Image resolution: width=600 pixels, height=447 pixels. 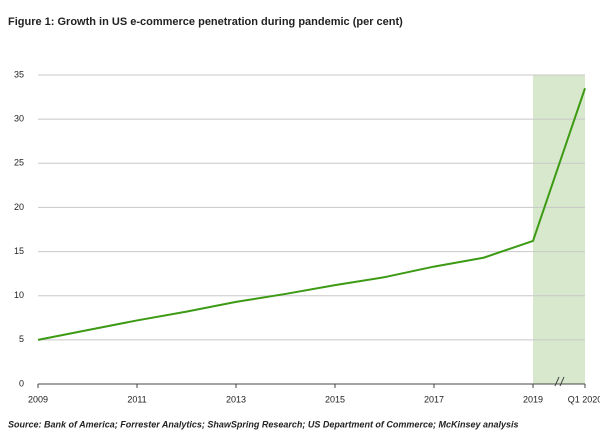 What do you see at coordinates (38, 399) in the screenshot?
I see `x-tick-label: 2009` at bounding box center [38, 399].